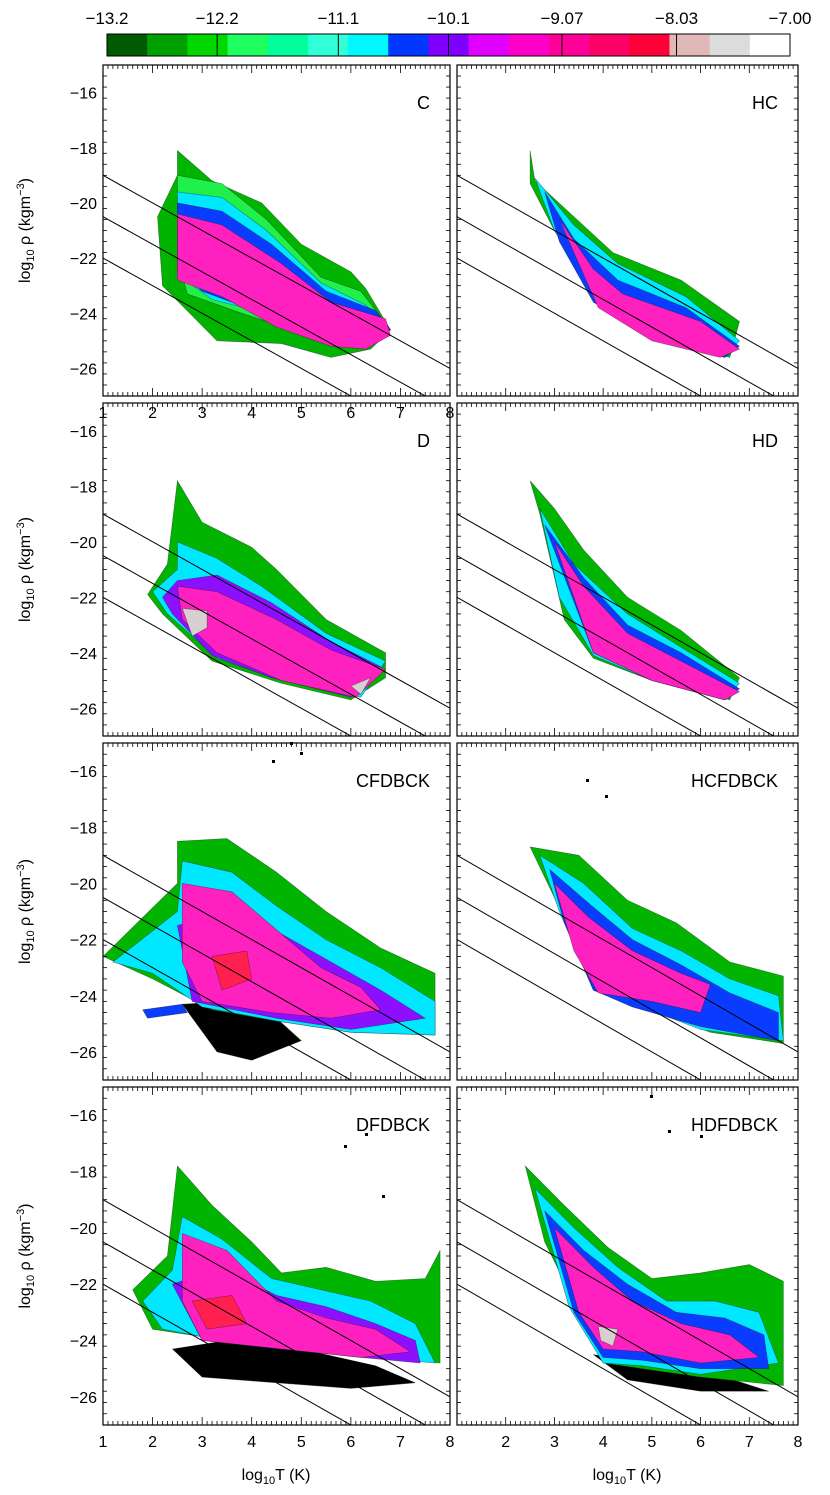  What do you see at coordinates (103, 1442) in the screenshot?
I see `x-tick-label: 1` at bounding box center [103, 1442].